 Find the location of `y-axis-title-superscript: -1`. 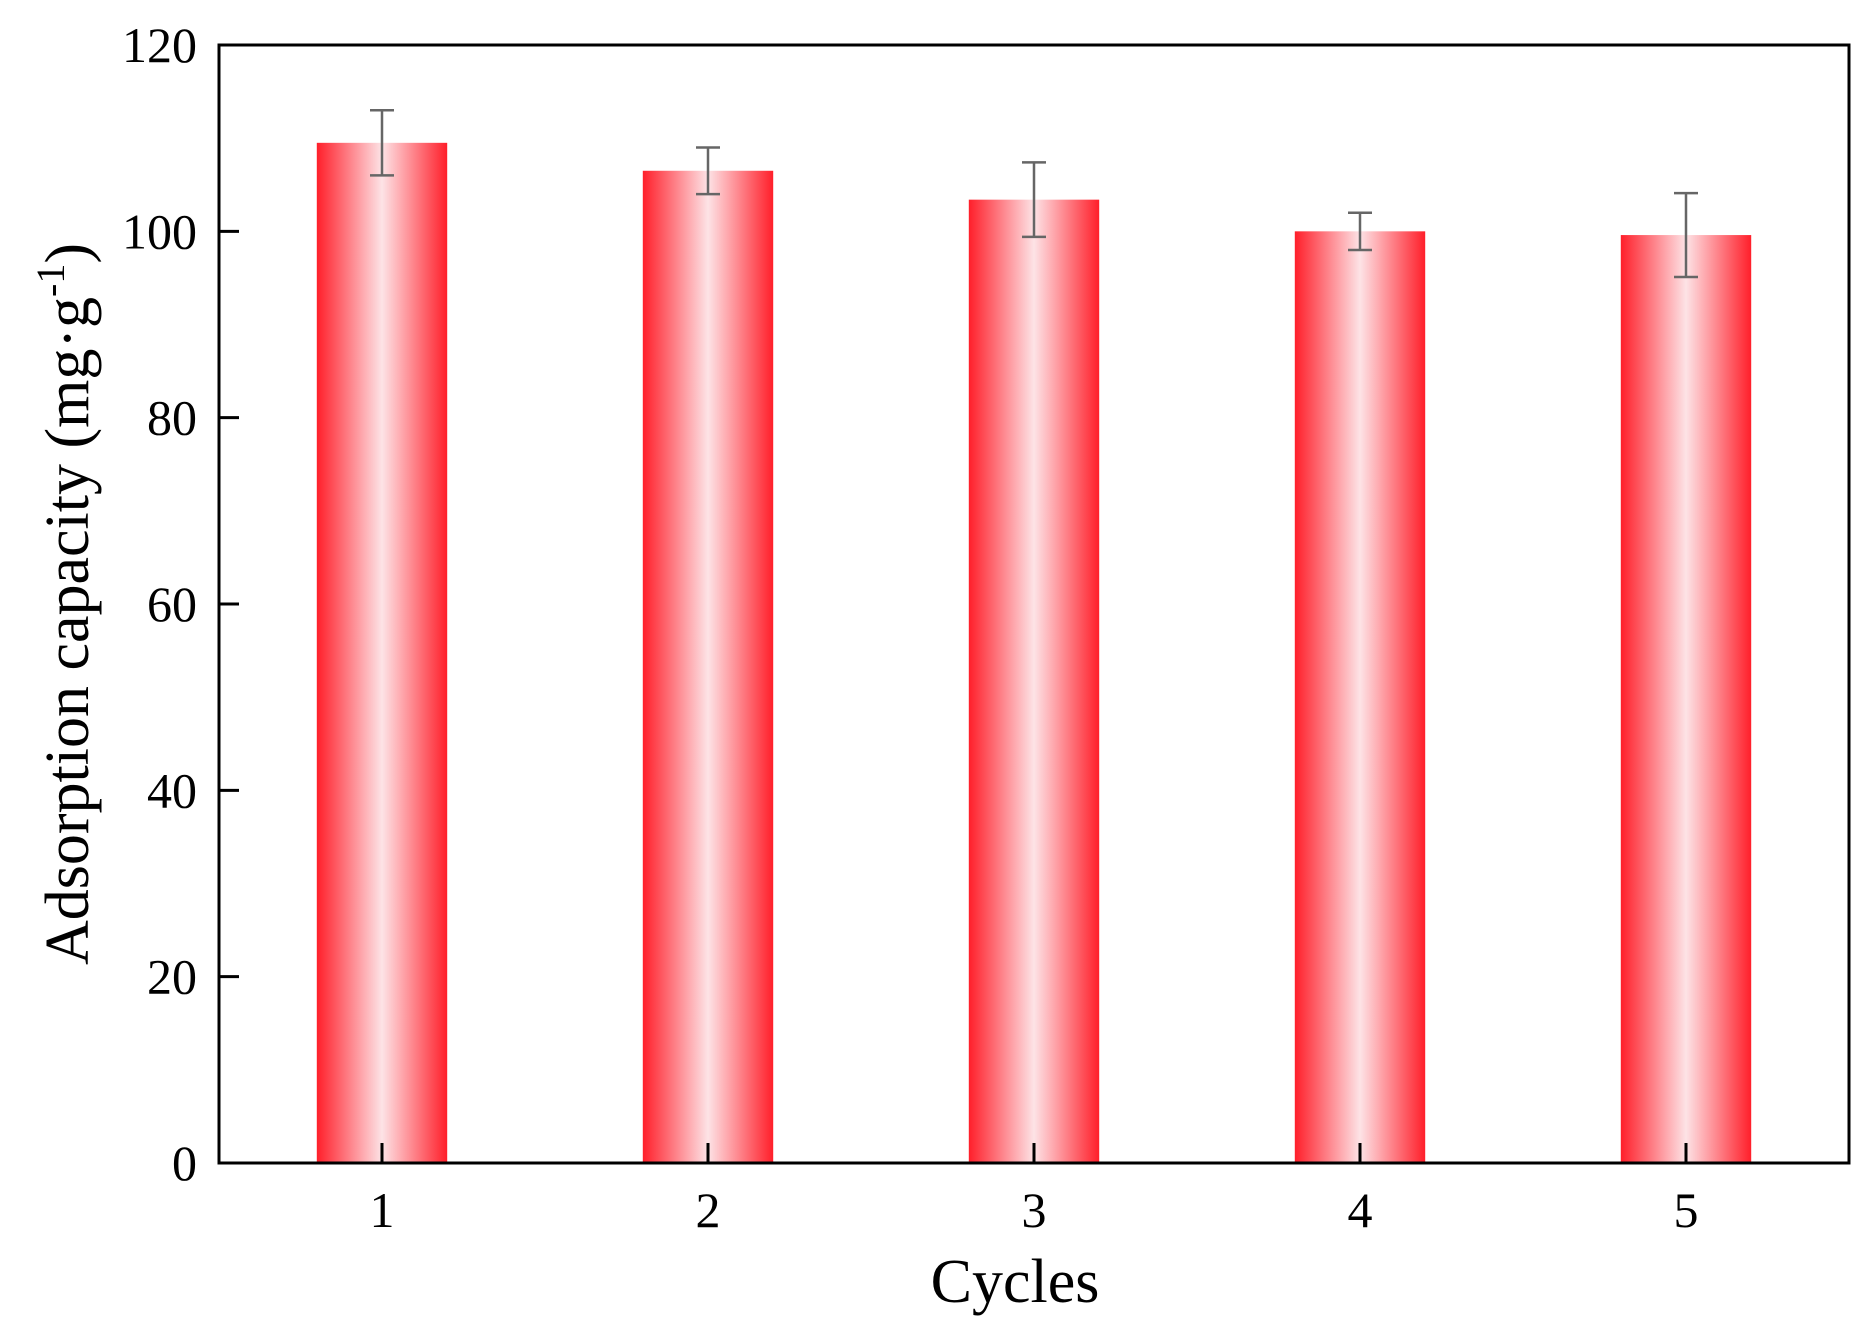

y-axis-title-superscript: -1 is located at coordinates (50, 280).